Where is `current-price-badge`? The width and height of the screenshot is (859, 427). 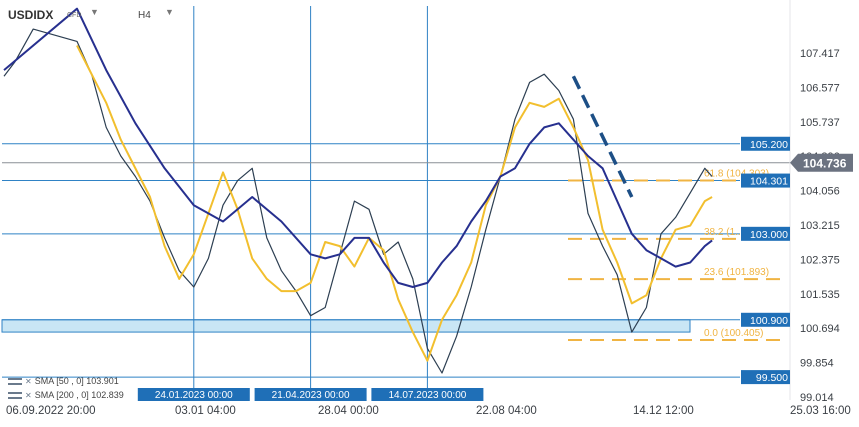
current-price-badge is located at coordinates (821, 162).